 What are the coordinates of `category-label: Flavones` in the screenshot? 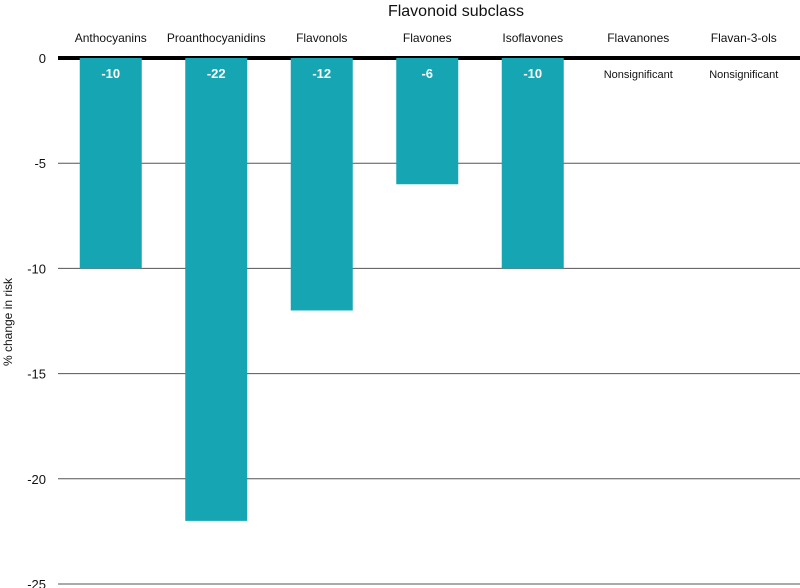 It's located at (427, 38).